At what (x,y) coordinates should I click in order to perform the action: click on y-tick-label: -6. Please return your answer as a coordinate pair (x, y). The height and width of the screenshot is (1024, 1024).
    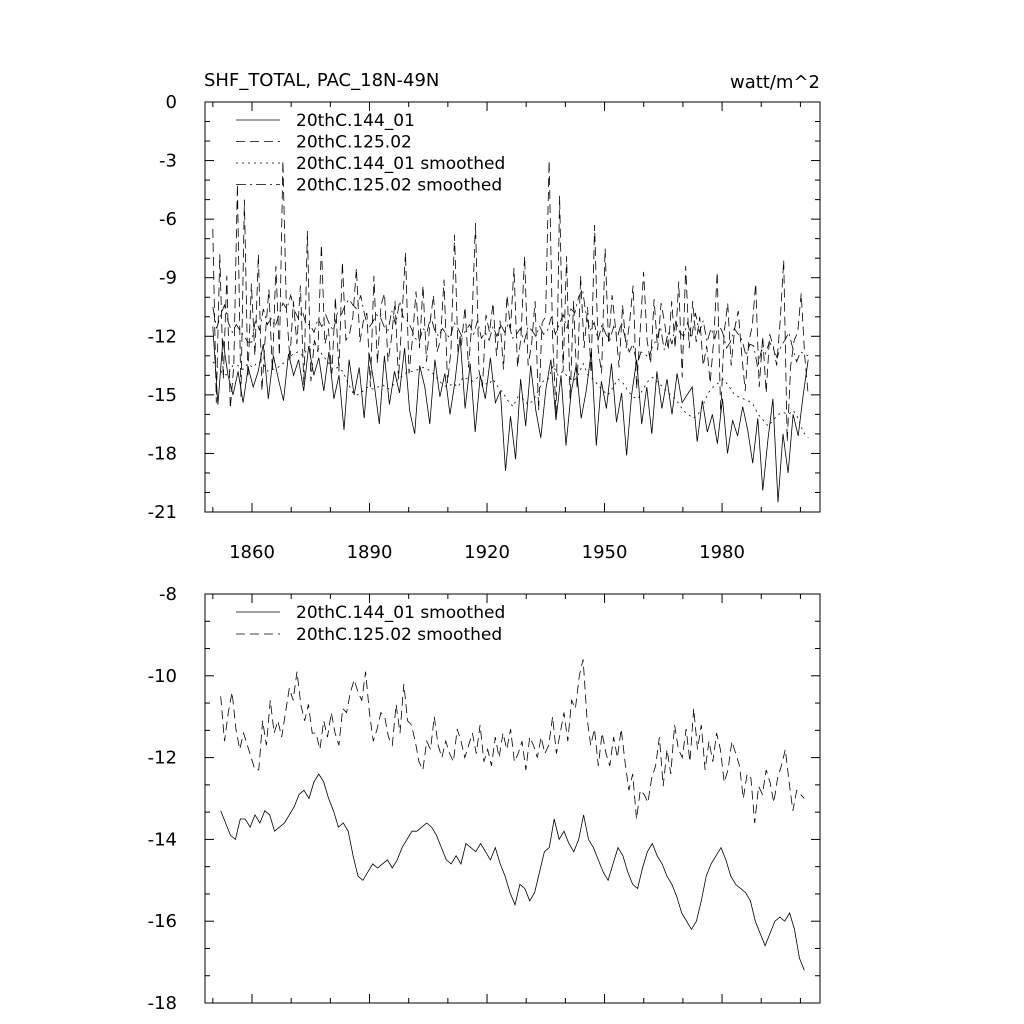
    Looking at the image, I should click on (168, 219).